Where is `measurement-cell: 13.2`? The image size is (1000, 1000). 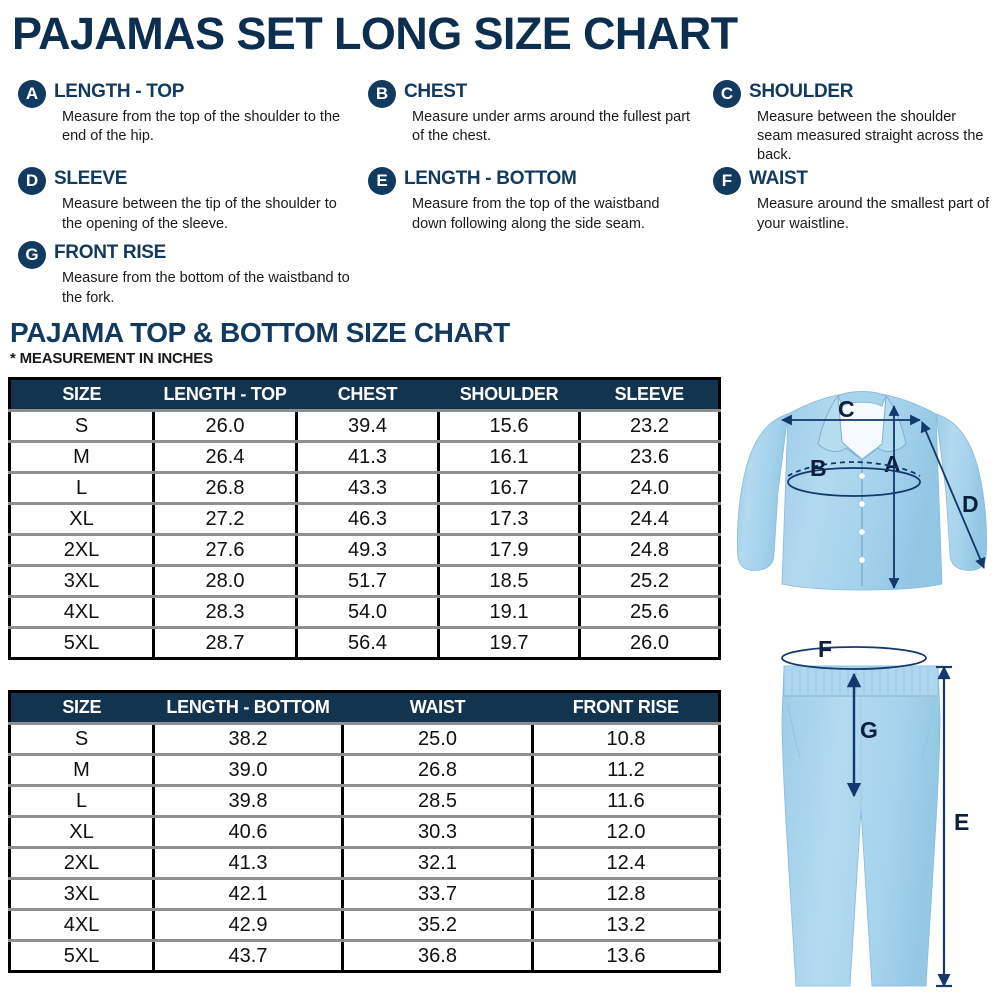
measurement-cell: 13.2 is located at coordinates (626, 925).